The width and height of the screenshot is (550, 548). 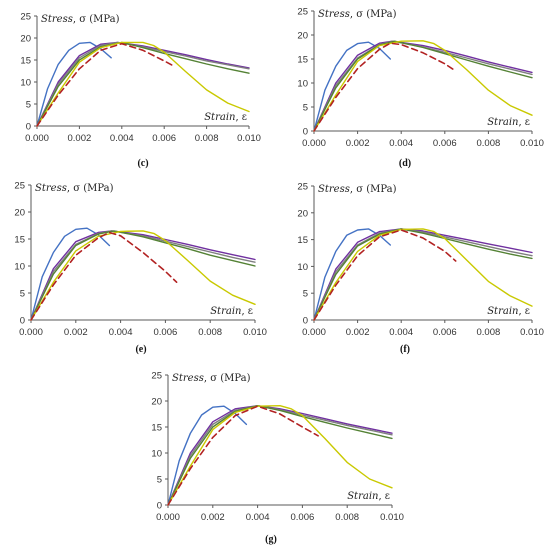 I want to click on chart-caption-d: (d), so click(x=405, y=163).